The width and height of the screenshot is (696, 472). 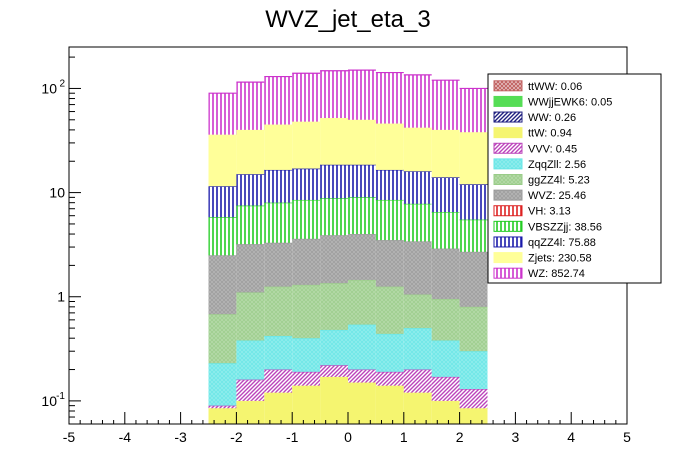 I want to click on legend-label-zqqzll: ZqqZll: 2.56, so click(x=557, y=165).